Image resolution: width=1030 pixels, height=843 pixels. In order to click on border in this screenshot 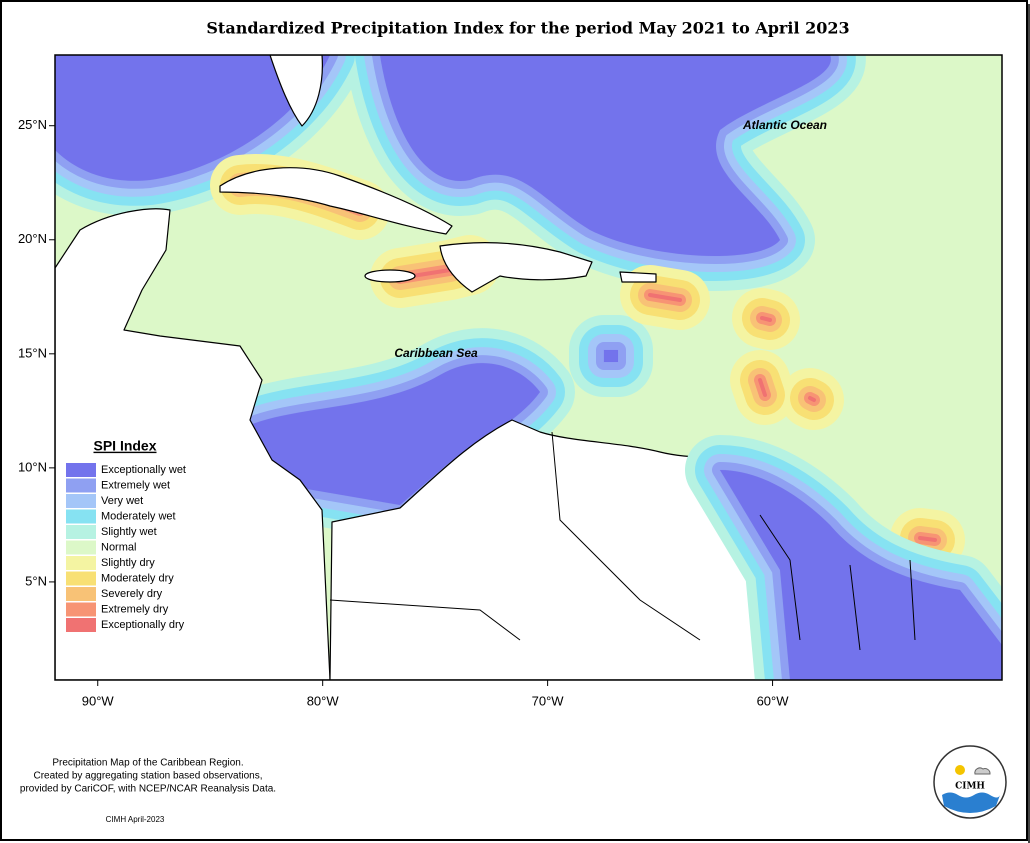, I will do `click(622, 541)`.